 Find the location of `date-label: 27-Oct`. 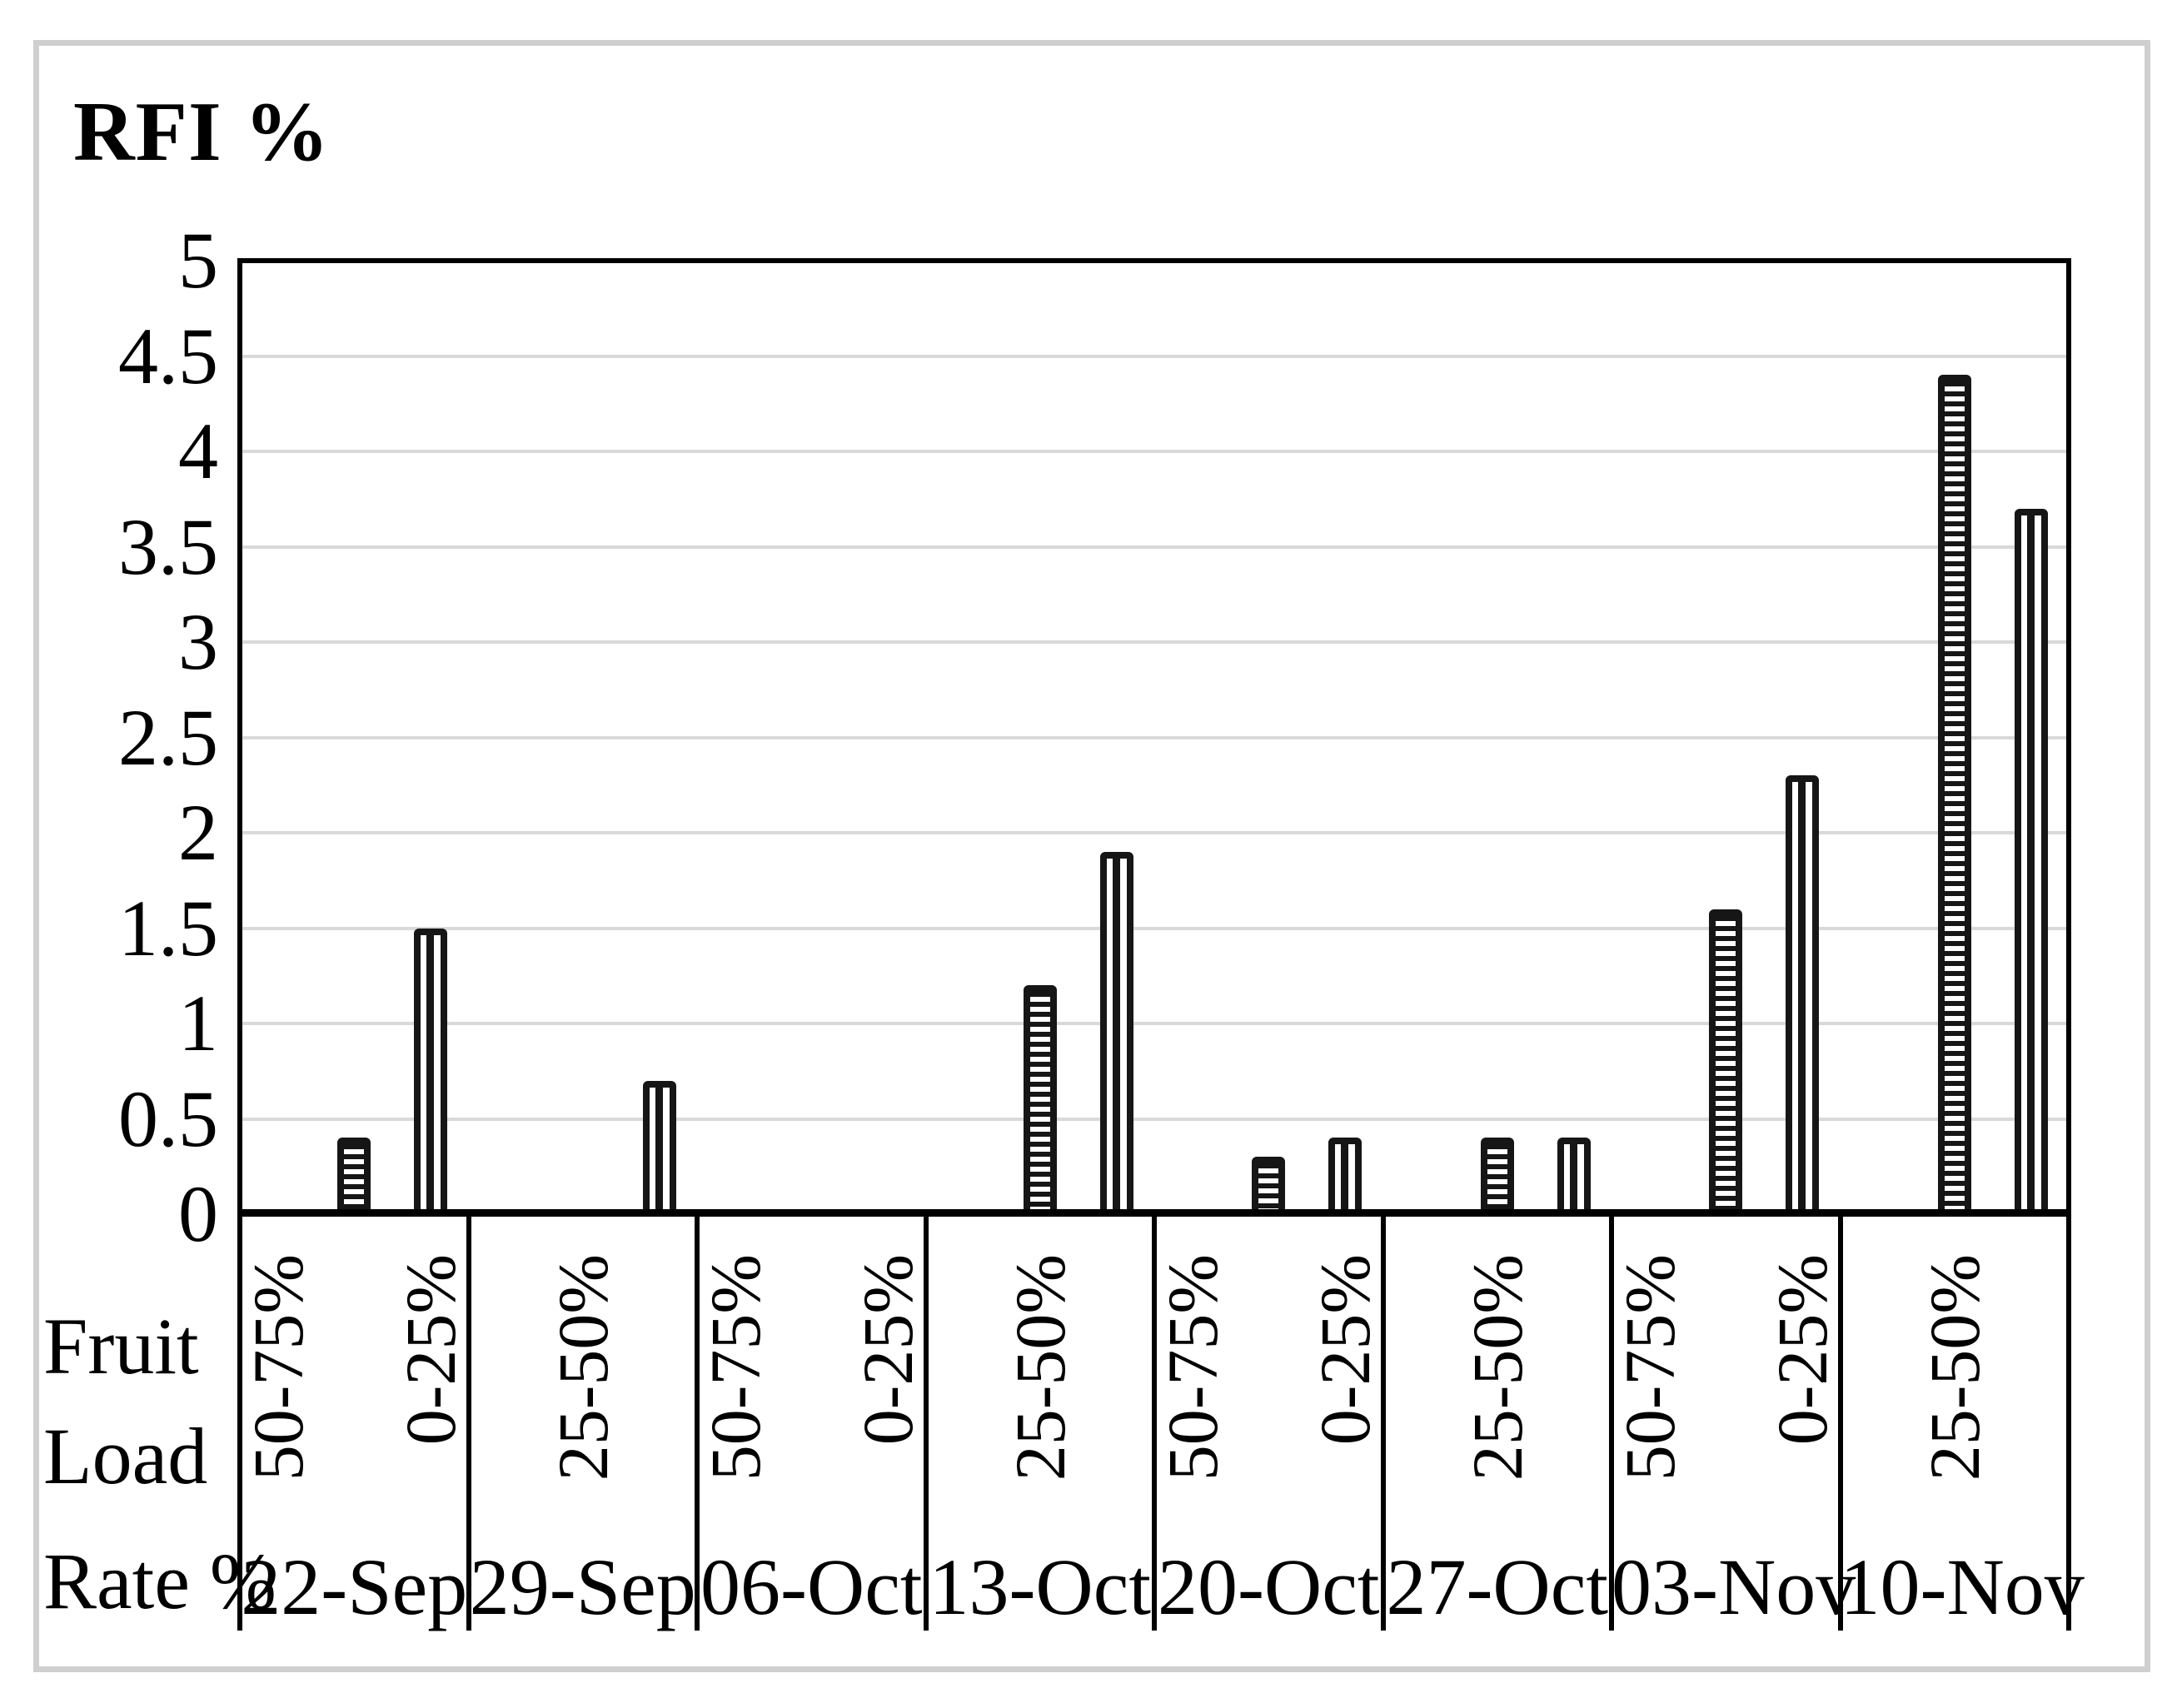

date-label: 27-Oct is located at coordinates (1497, 1586).